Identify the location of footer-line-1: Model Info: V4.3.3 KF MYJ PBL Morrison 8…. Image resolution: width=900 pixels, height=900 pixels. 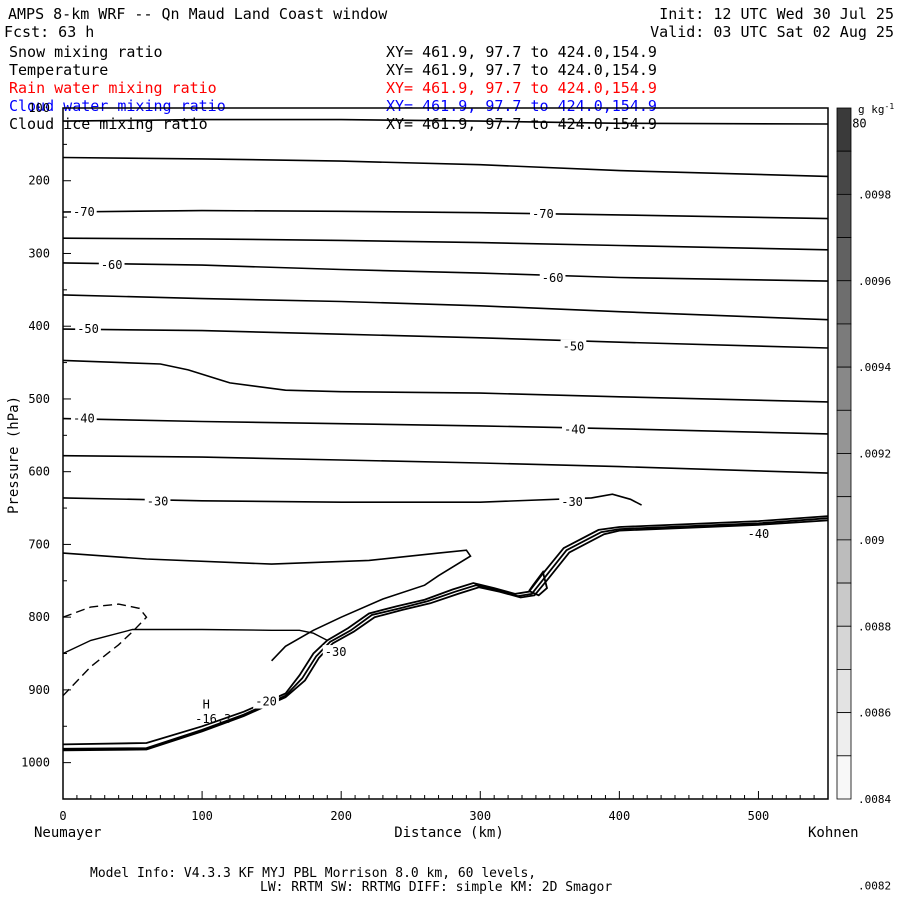
(313, 873).